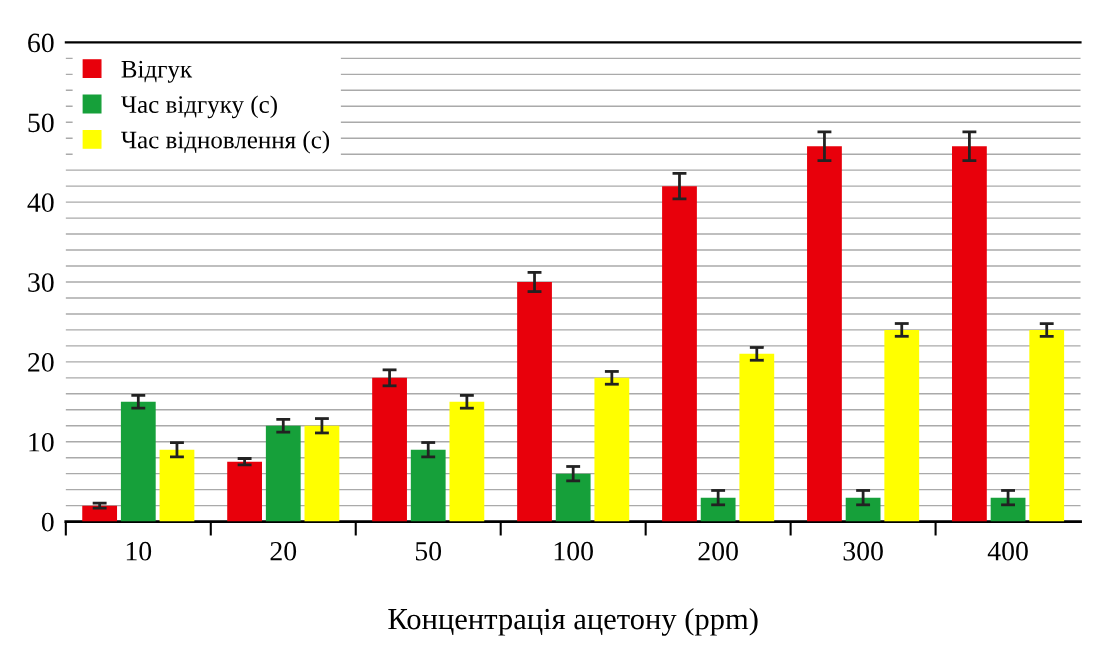  I want to click on x-tick-label: 100, so click(573, 551).